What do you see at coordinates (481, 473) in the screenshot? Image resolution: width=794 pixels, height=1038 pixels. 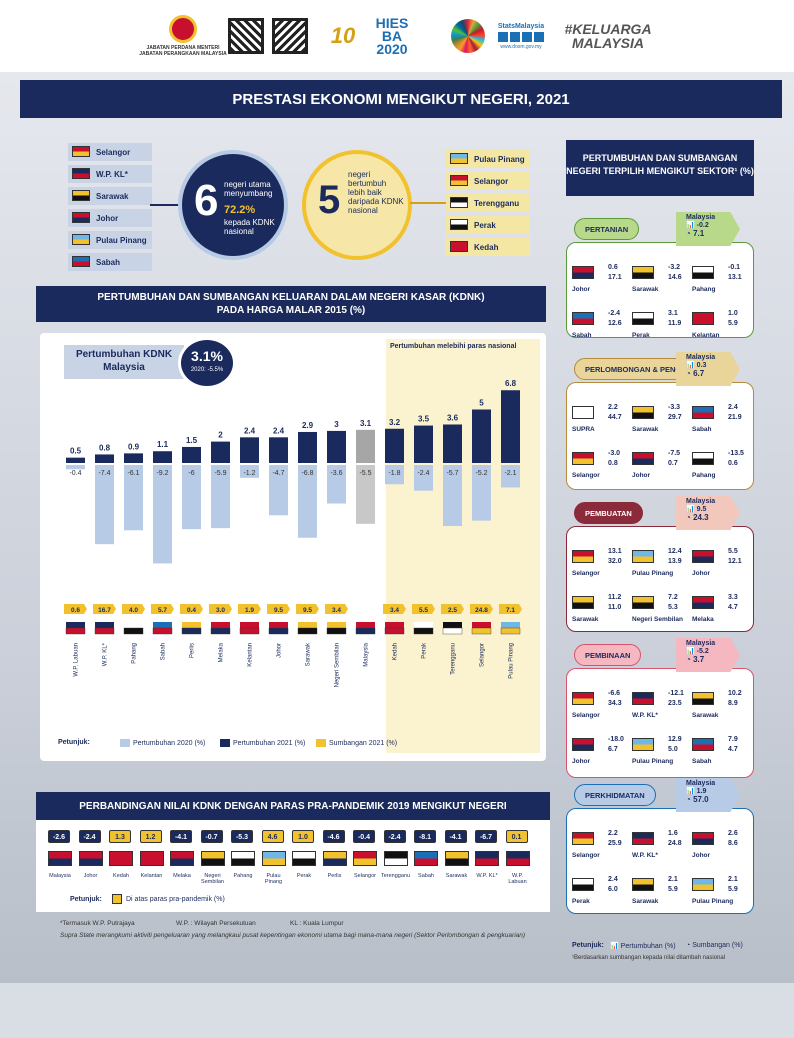 I see `label-2020: -5.2` at bounding box center [481, 473].